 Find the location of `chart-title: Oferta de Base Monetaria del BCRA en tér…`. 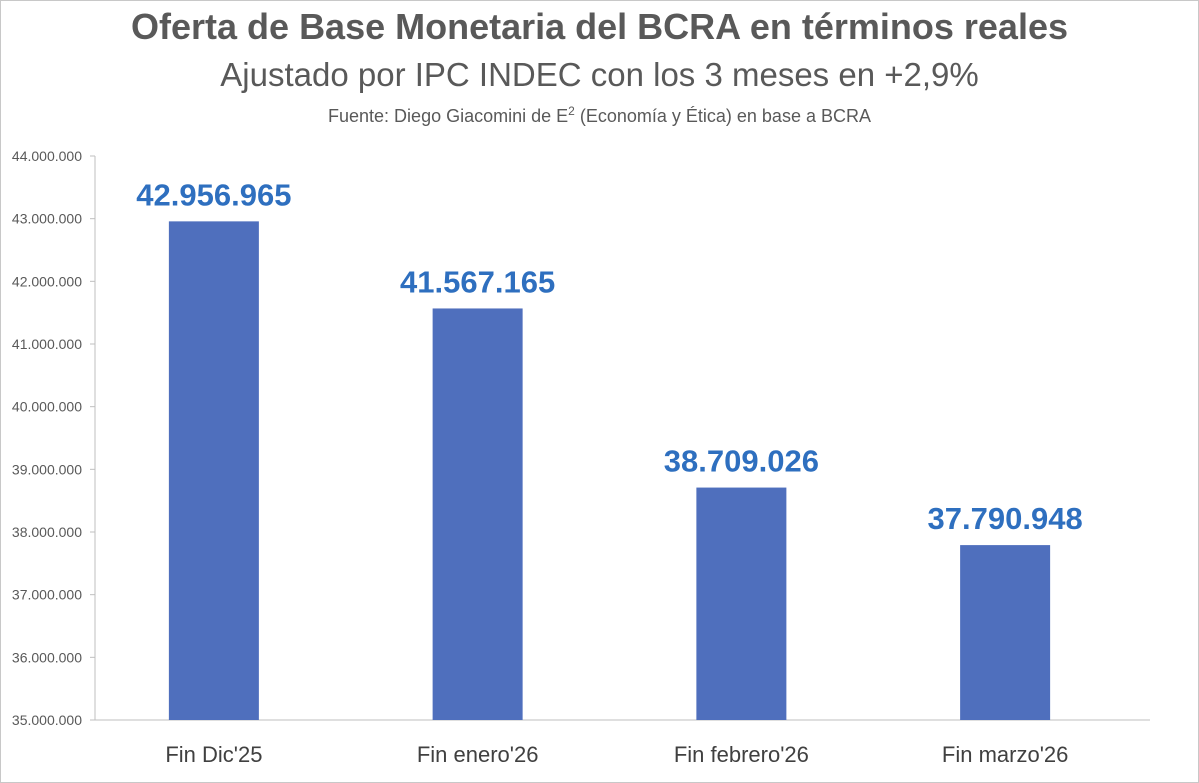

chart-title: Oferta de Base Monetaria del BCRA en tér… is located at coordinates (599, 26).